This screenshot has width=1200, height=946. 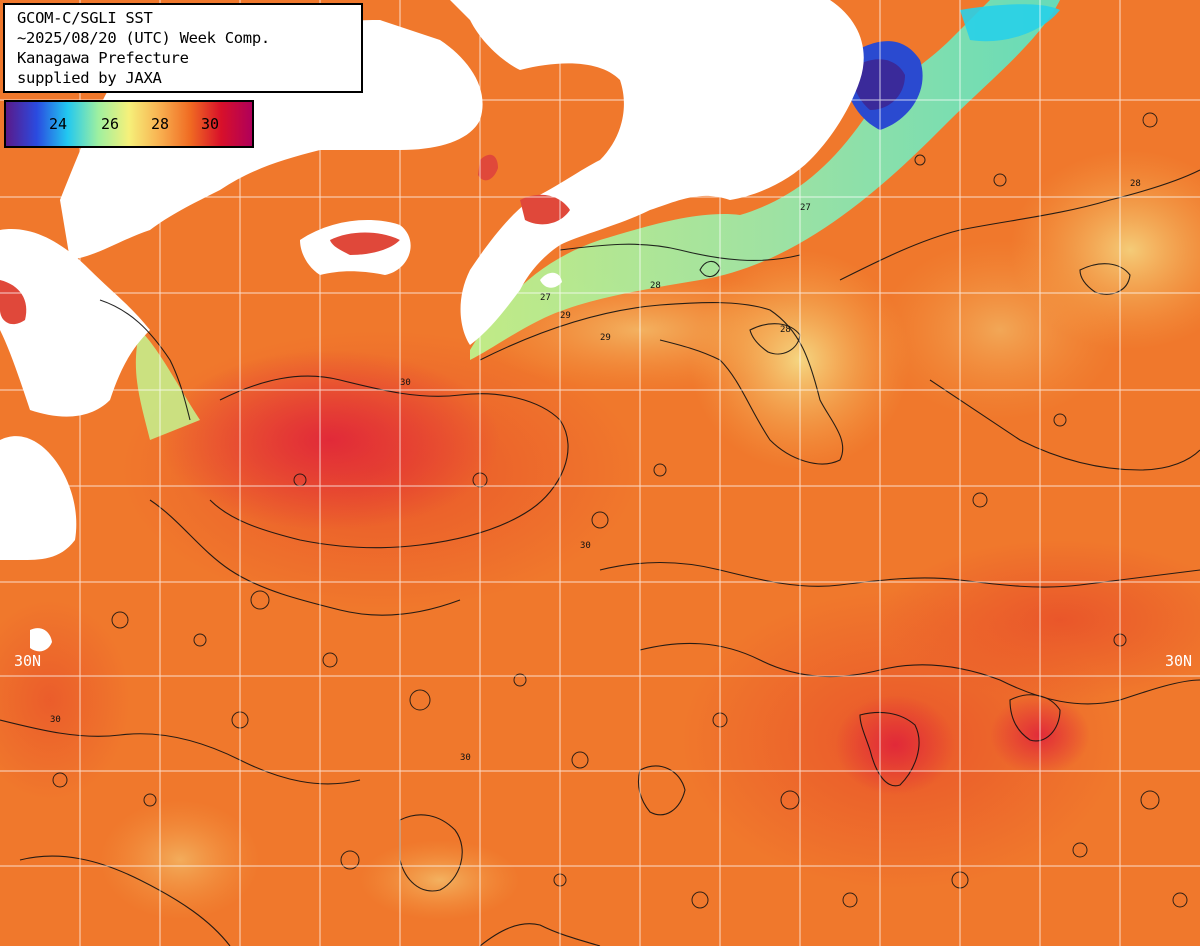 What do you see at coordinates (103, 58) in the screenshot?
I see `title-region: Kanagawa Prefecture` at bounding box center [103, 58].